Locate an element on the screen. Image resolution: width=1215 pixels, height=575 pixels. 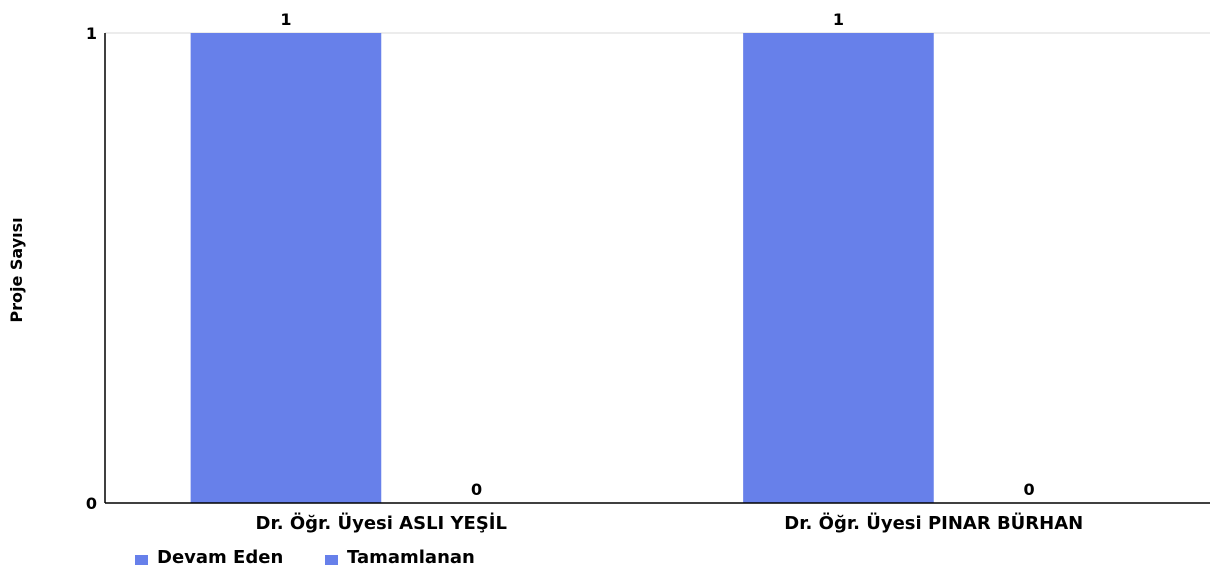
category-label: Dr. Öğr. Üyesi ASLI YEŞİL is located at coordinates (381, 523).